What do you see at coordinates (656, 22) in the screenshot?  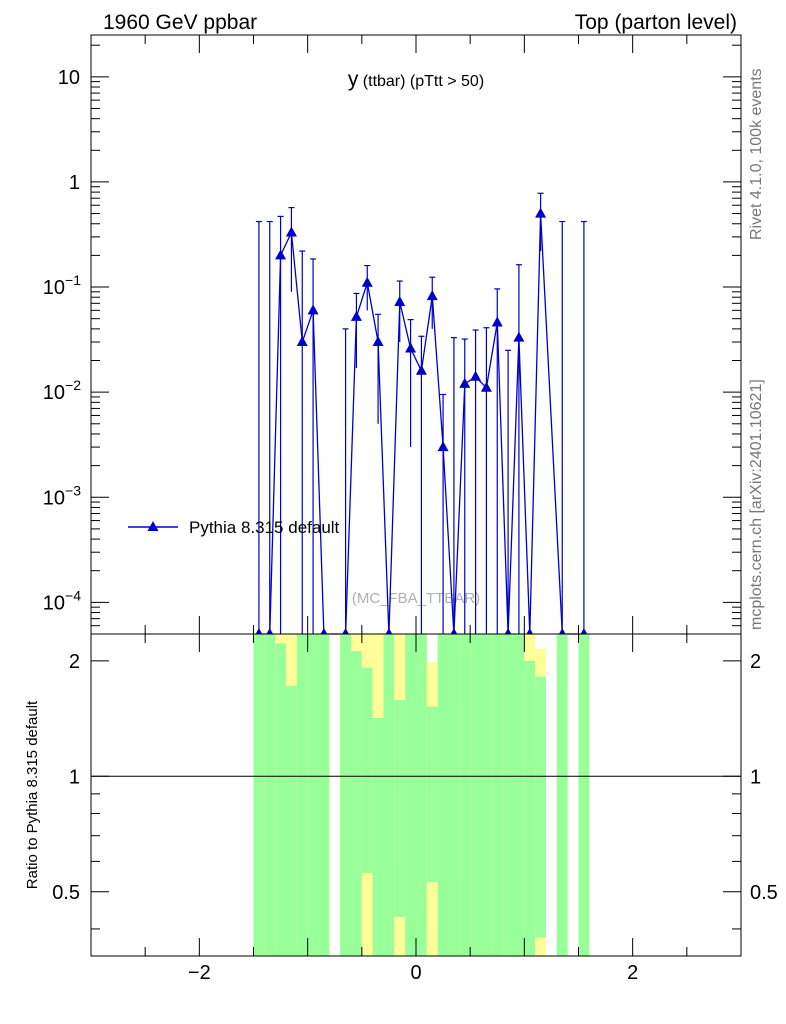 I see `header-right: Top (parton level)` at bounding box center [656, 22].